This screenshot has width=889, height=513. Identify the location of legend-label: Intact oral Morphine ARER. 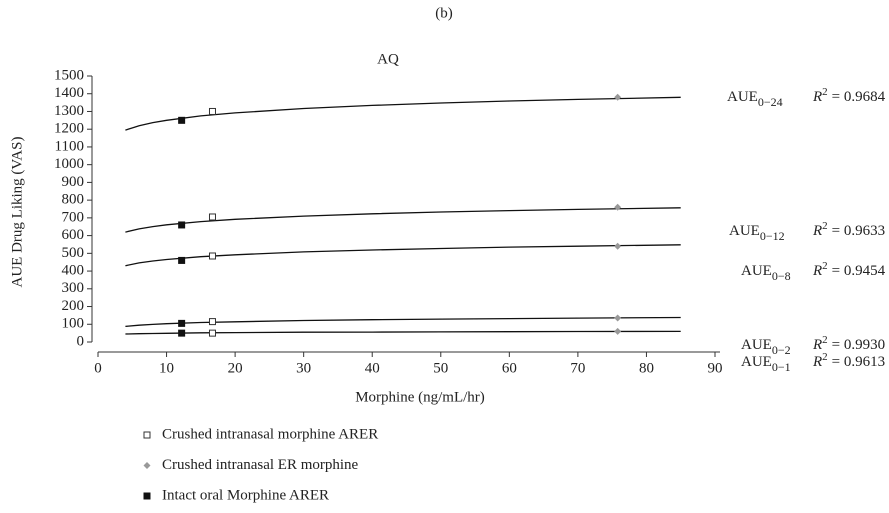
(245, 495).